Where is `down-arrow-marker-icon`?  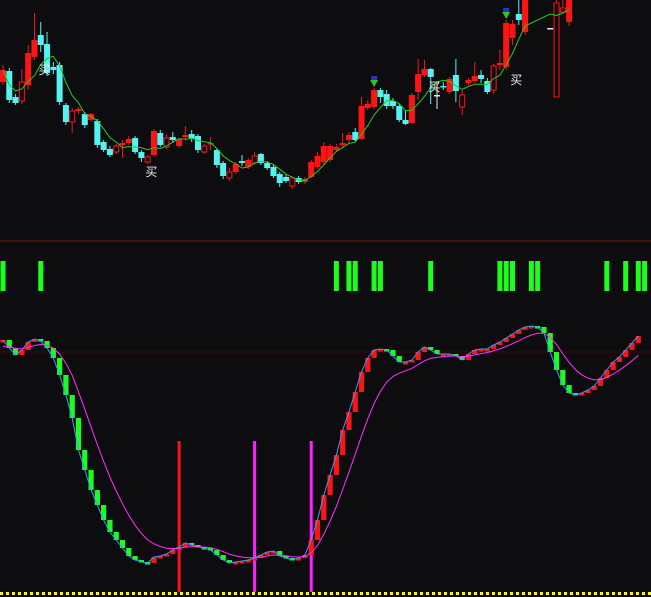 down-arrow-marker-icon is located at coordinates (506, 13).